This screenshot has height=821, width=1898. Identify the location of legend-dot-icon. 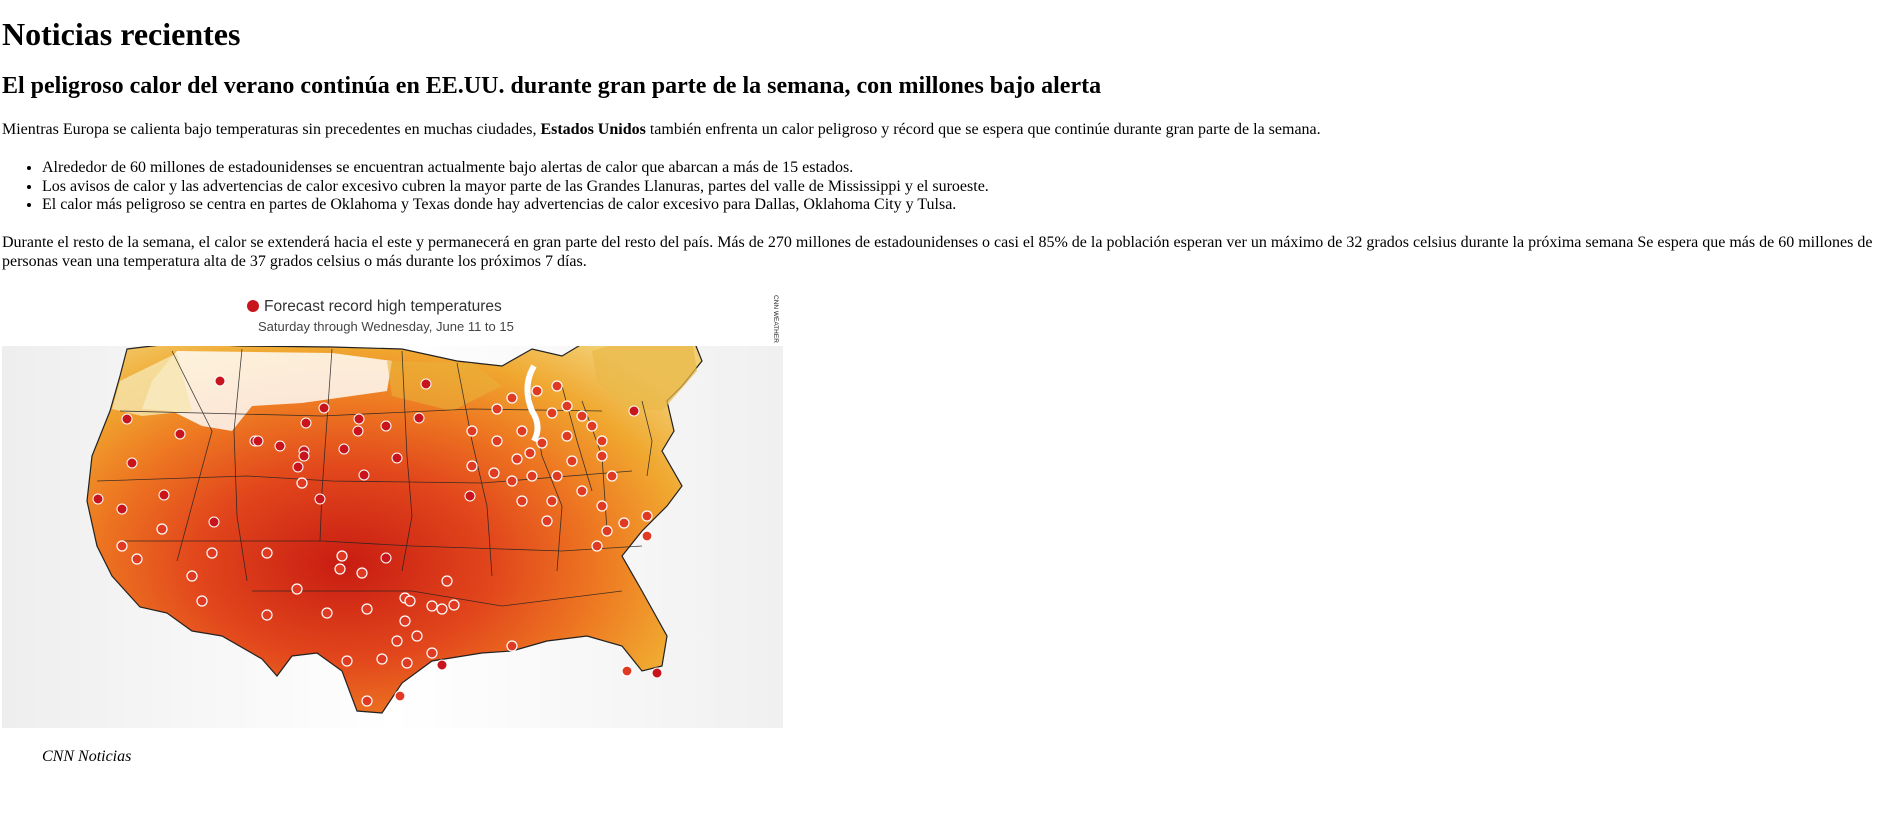
(253, 306).